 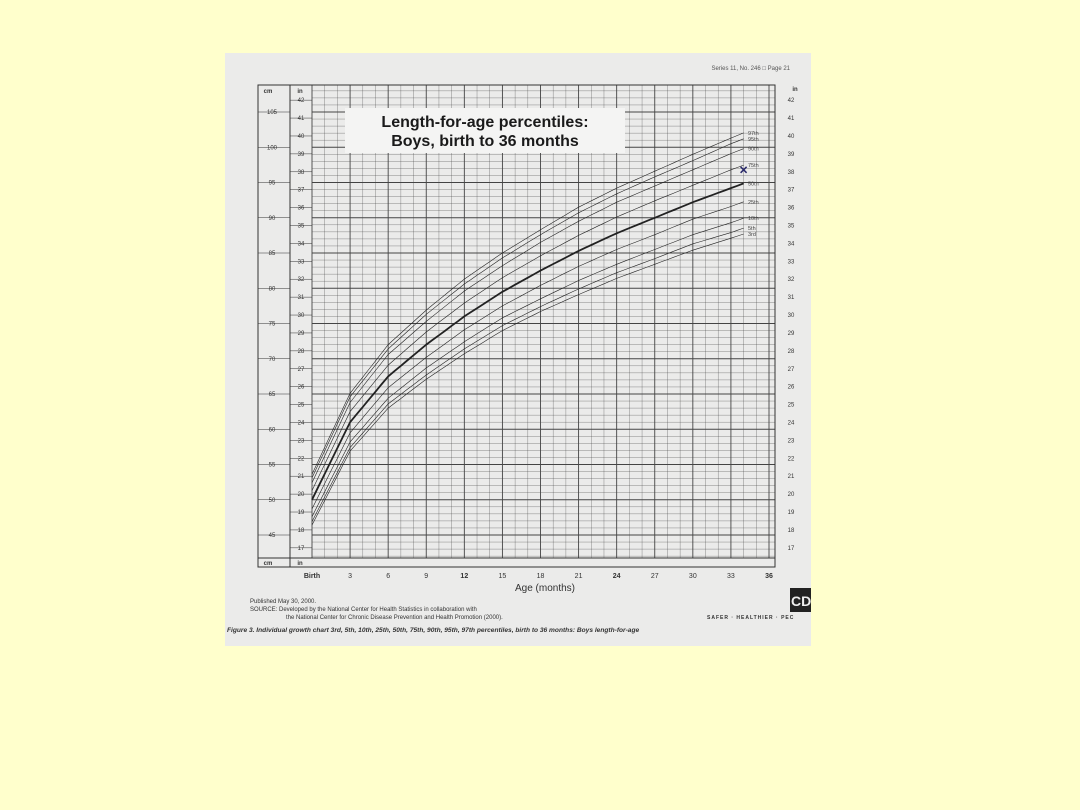 I want to click on x-tick-label: 3, so click(x=350, y=576).